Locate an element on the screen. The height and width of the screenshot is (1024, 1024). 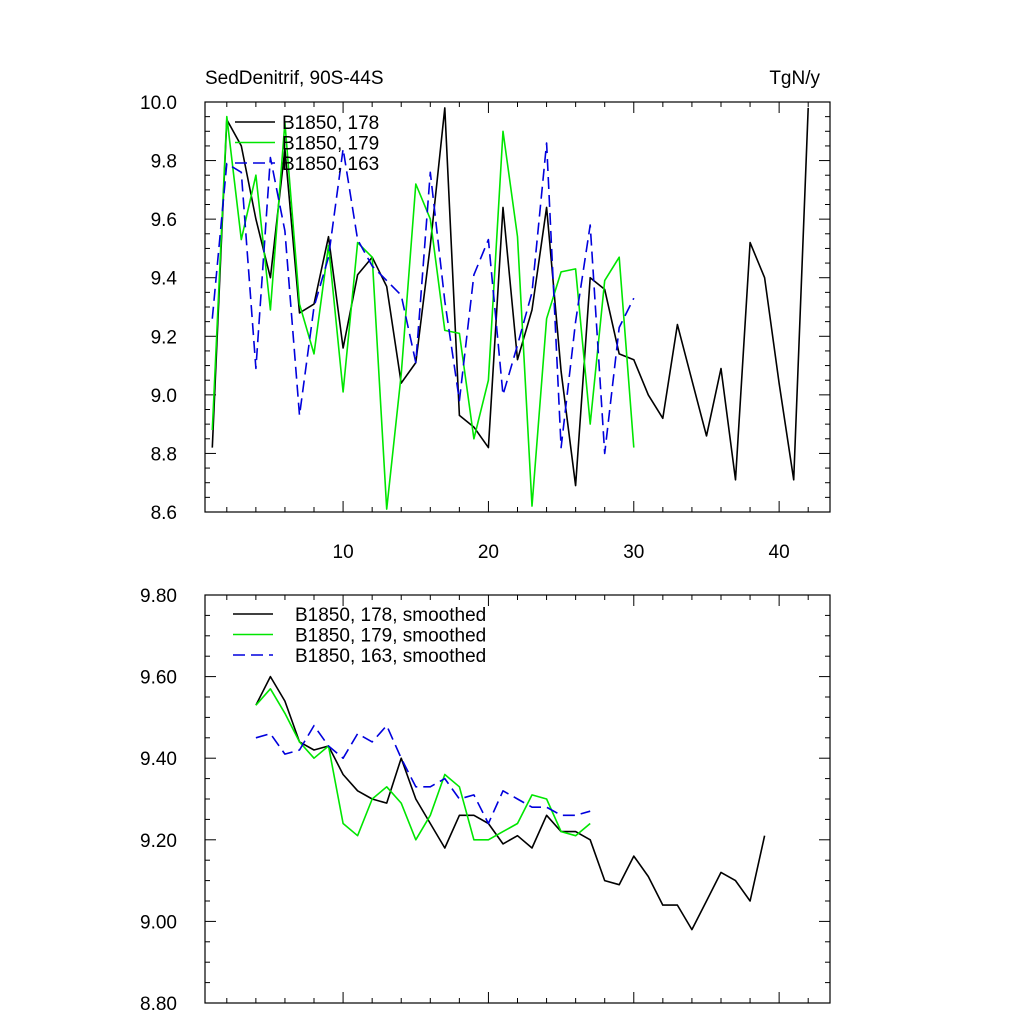
legend-label: B1850, 163 is located at coordinates (330, 164).